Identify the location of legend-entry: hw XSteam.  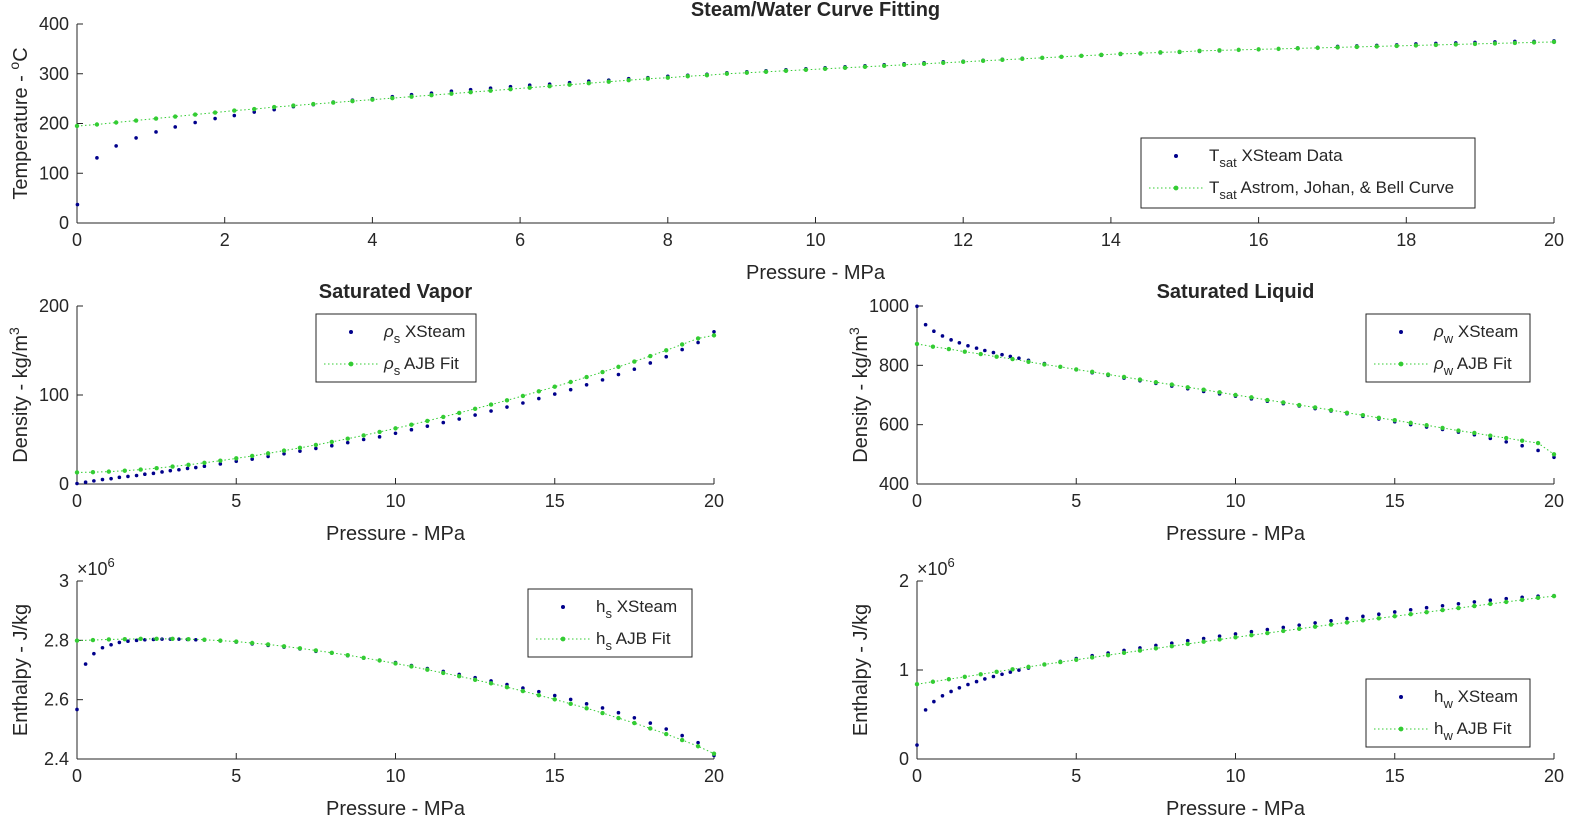
(1476, 699).